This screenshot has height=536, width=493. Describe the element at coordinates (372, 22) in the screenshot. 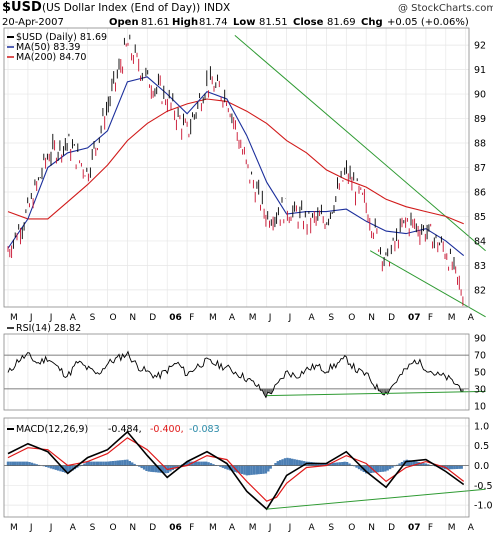

I see `chg-label: Chg` at that location.